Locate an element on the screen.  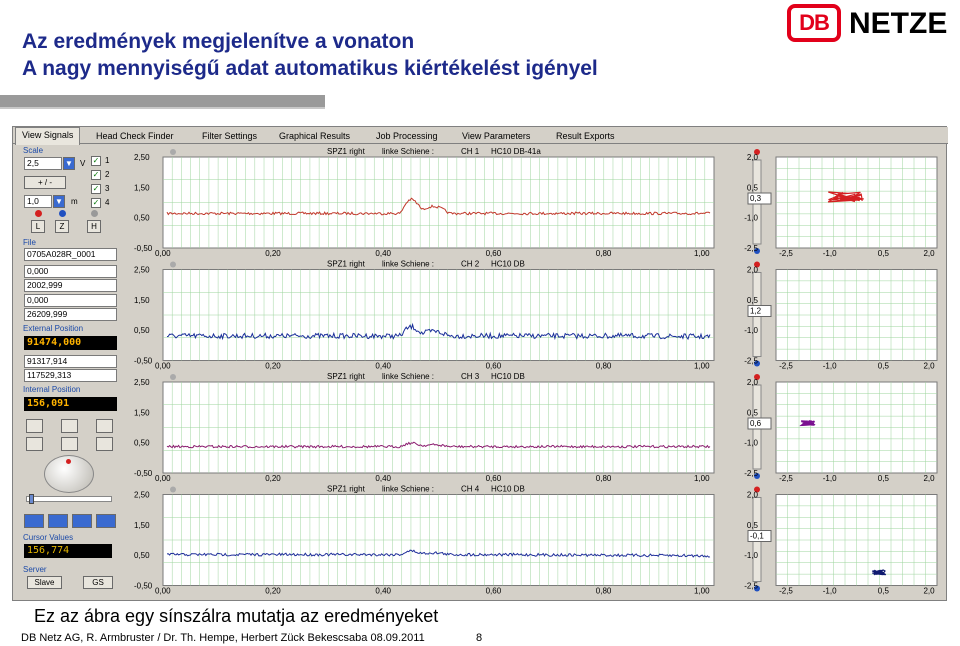
file-value-3: 0,000 is located at coordinates (70, 300).